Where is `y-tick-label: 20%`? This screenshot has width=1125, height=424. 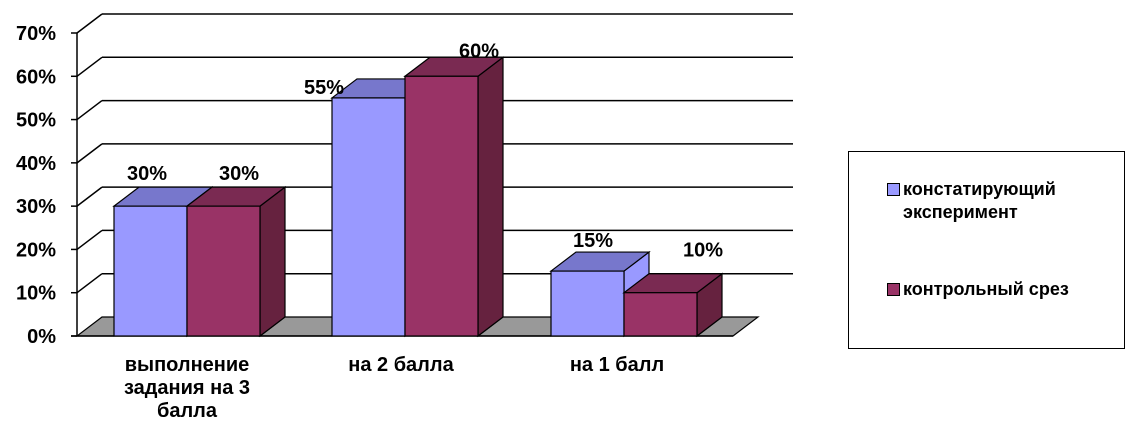
y-tick-label: 20% is located at coordinates (36, 250).